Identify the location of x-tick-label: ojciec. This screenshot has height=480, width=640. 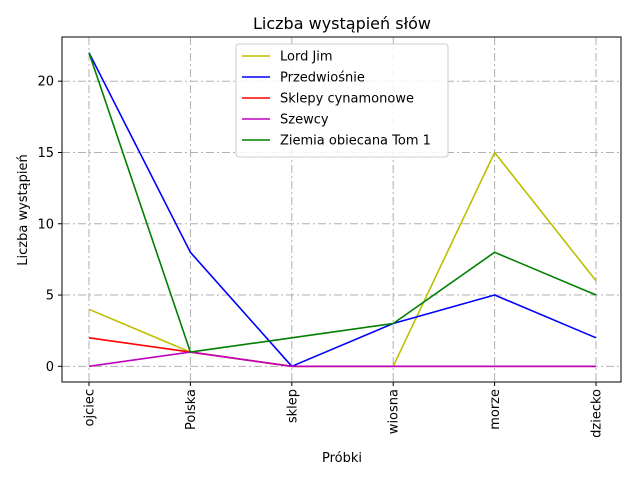
(90, 407).